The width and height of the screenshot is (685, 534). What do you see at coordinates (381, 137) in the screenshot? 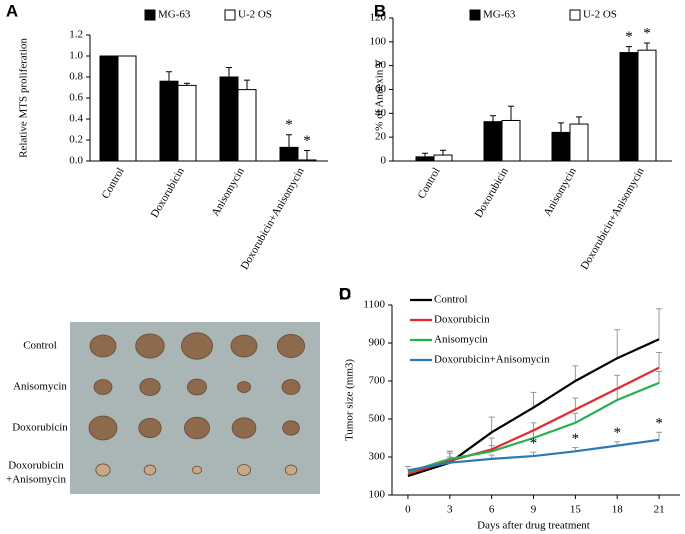
I see `y-tick-label: 20` at bounding box center [381, 137].